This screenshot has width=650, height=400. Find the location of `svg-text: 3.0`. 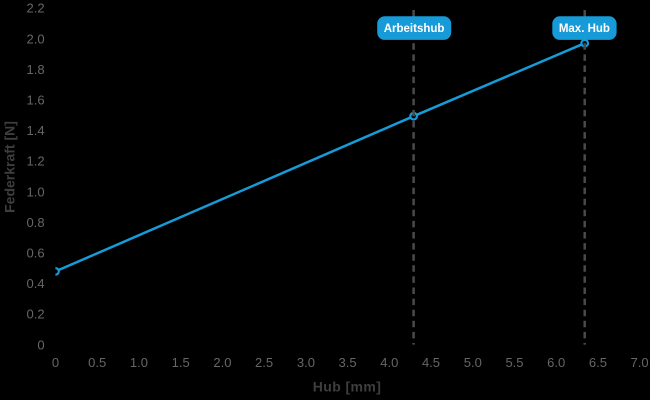

svg-text: 3.0 is located at coordinates (306, 362).